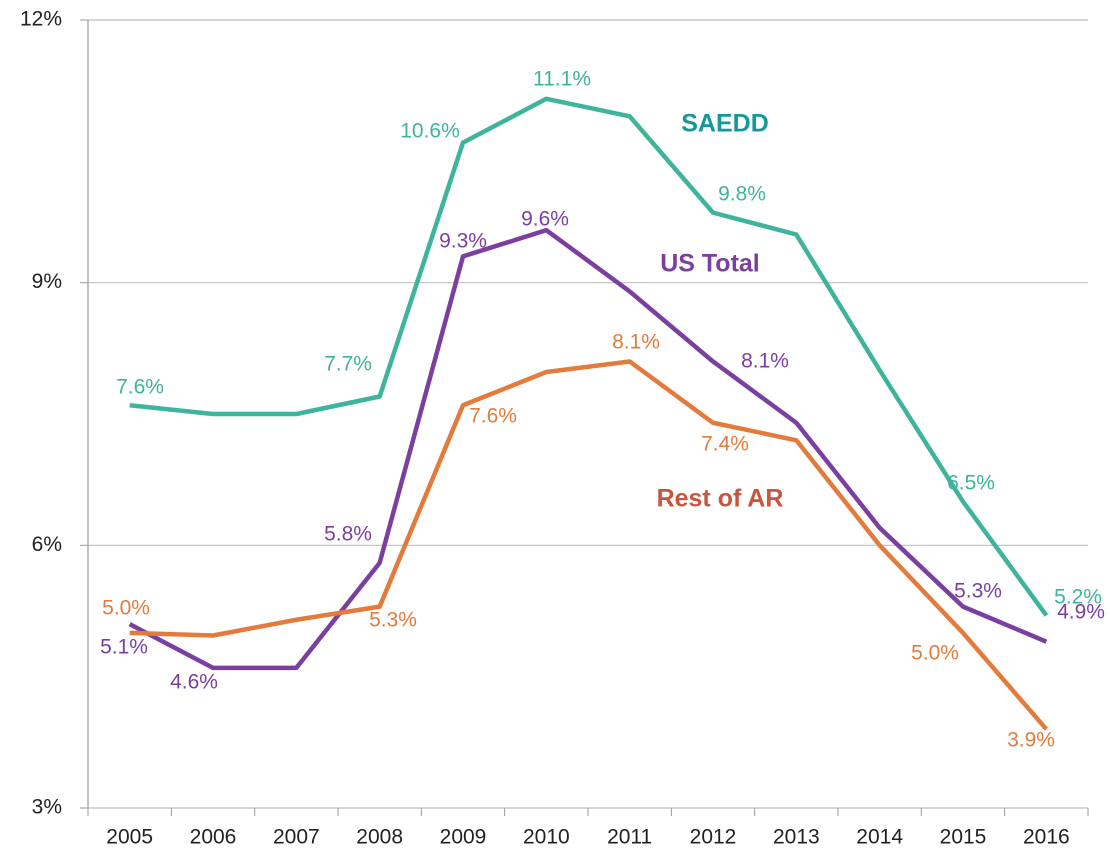  Describe the element at coordinates (720, 499) in the screenshot. I see `series-name: Rest of AR` at that location.